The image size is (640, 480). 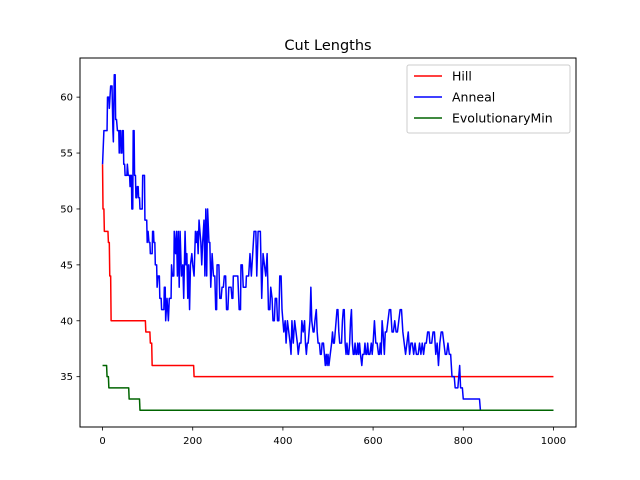 I want to click on legend: Hill Anneal EvolutionaryMin, so click(x=488, y=99).